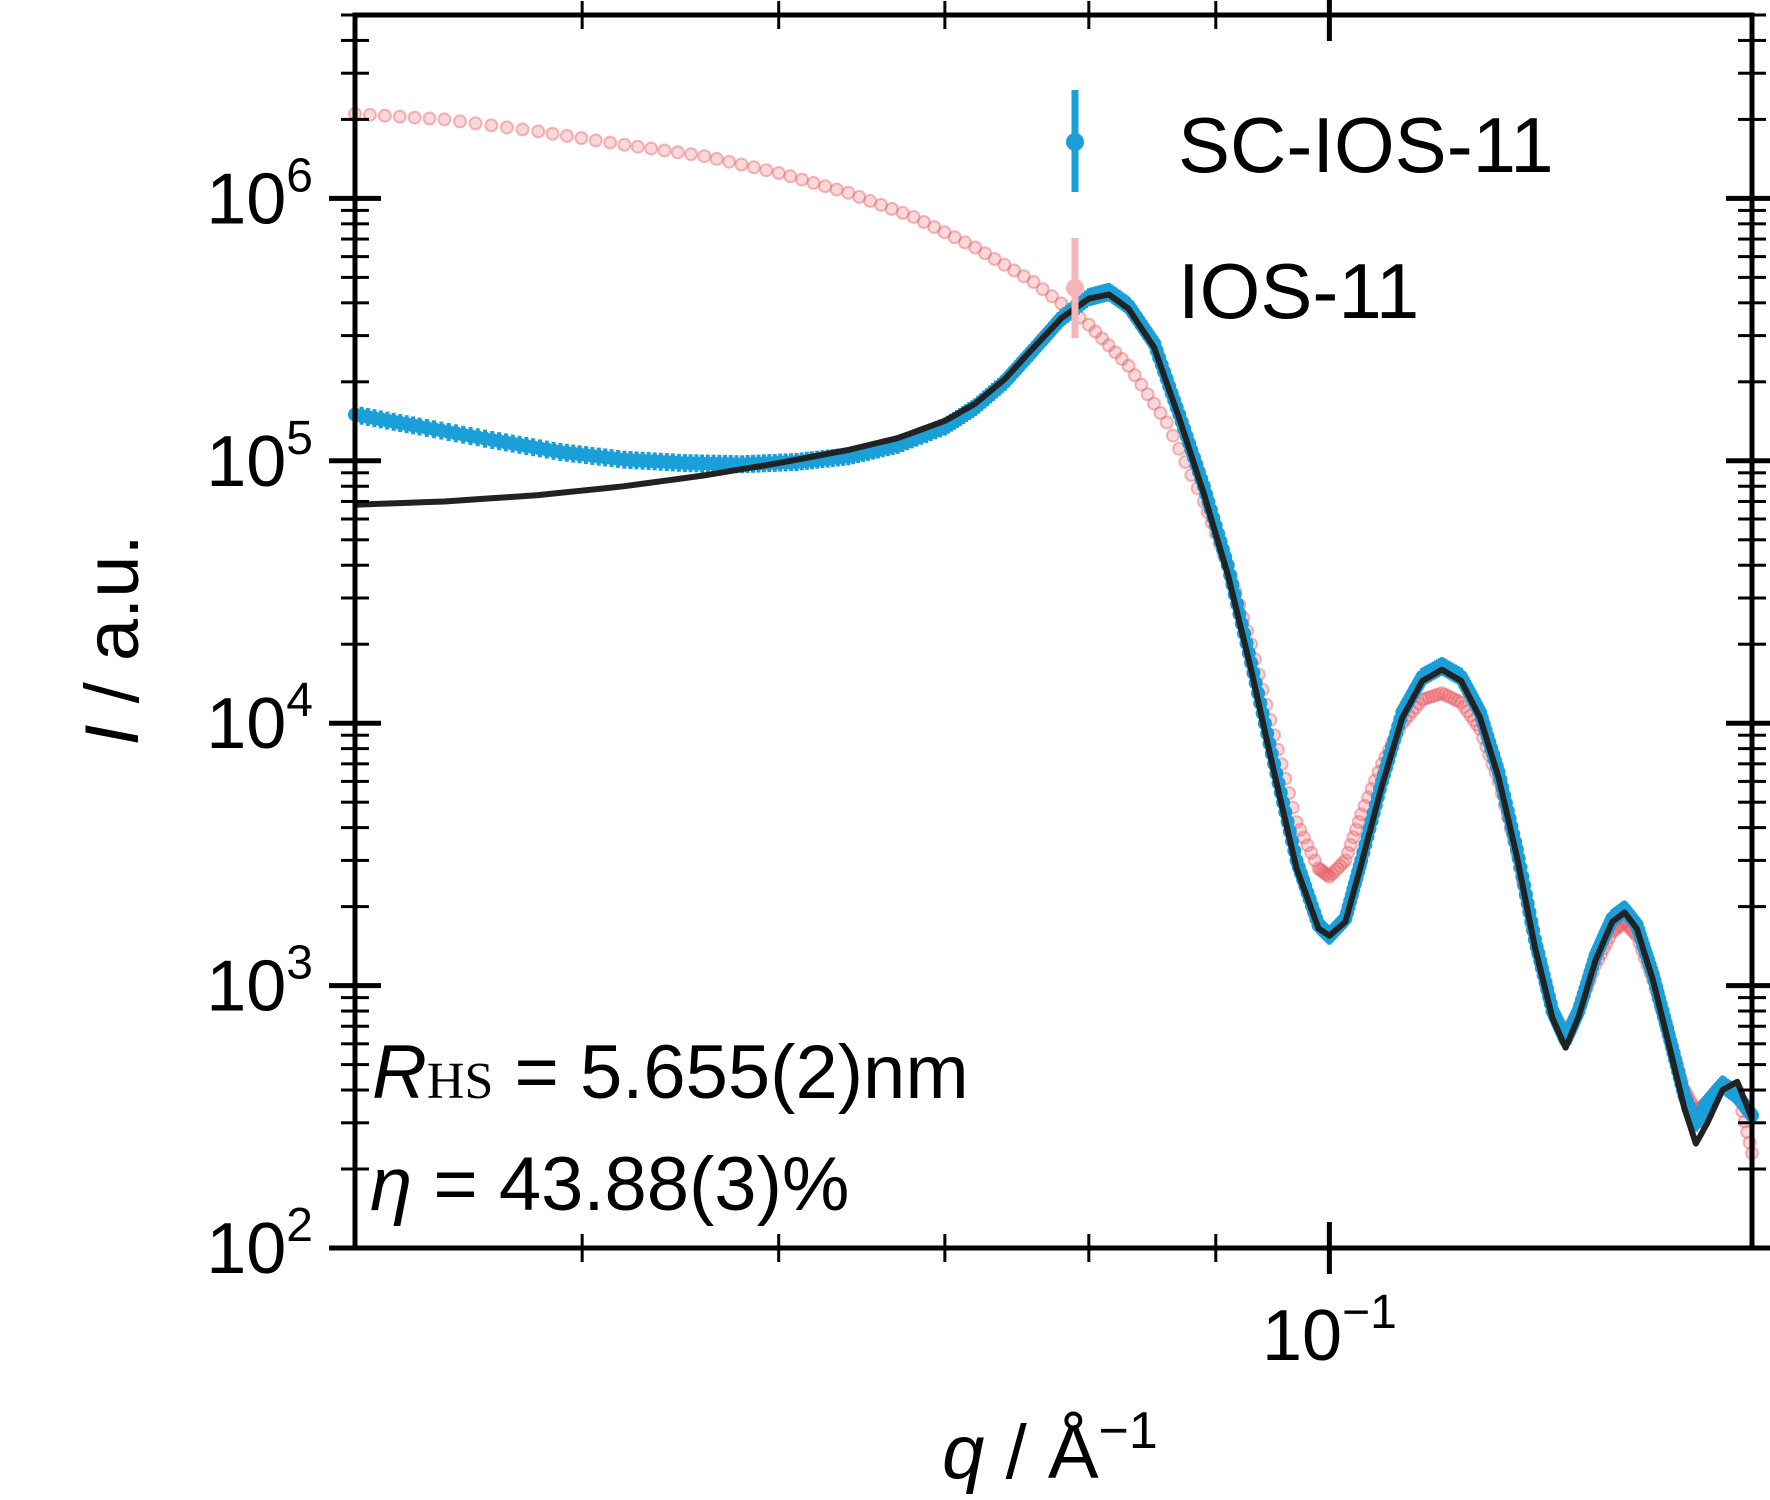  What do you see at coordinates (609, 1184) in the screenshot?
I see `annotation-volume-fraction: η = 43.88(3)%` at bounding box center [609, 1184].